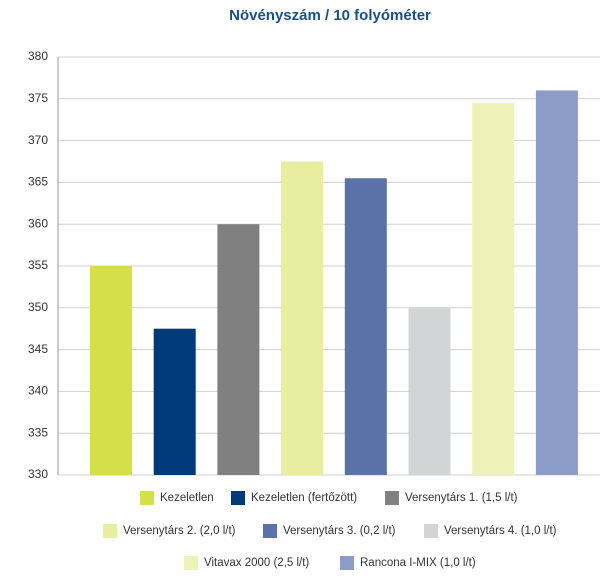  What do you see at coordinates (38, 223) in the screenshot?
I see `y-tick-label: 360` at bounding box center [38, 223].